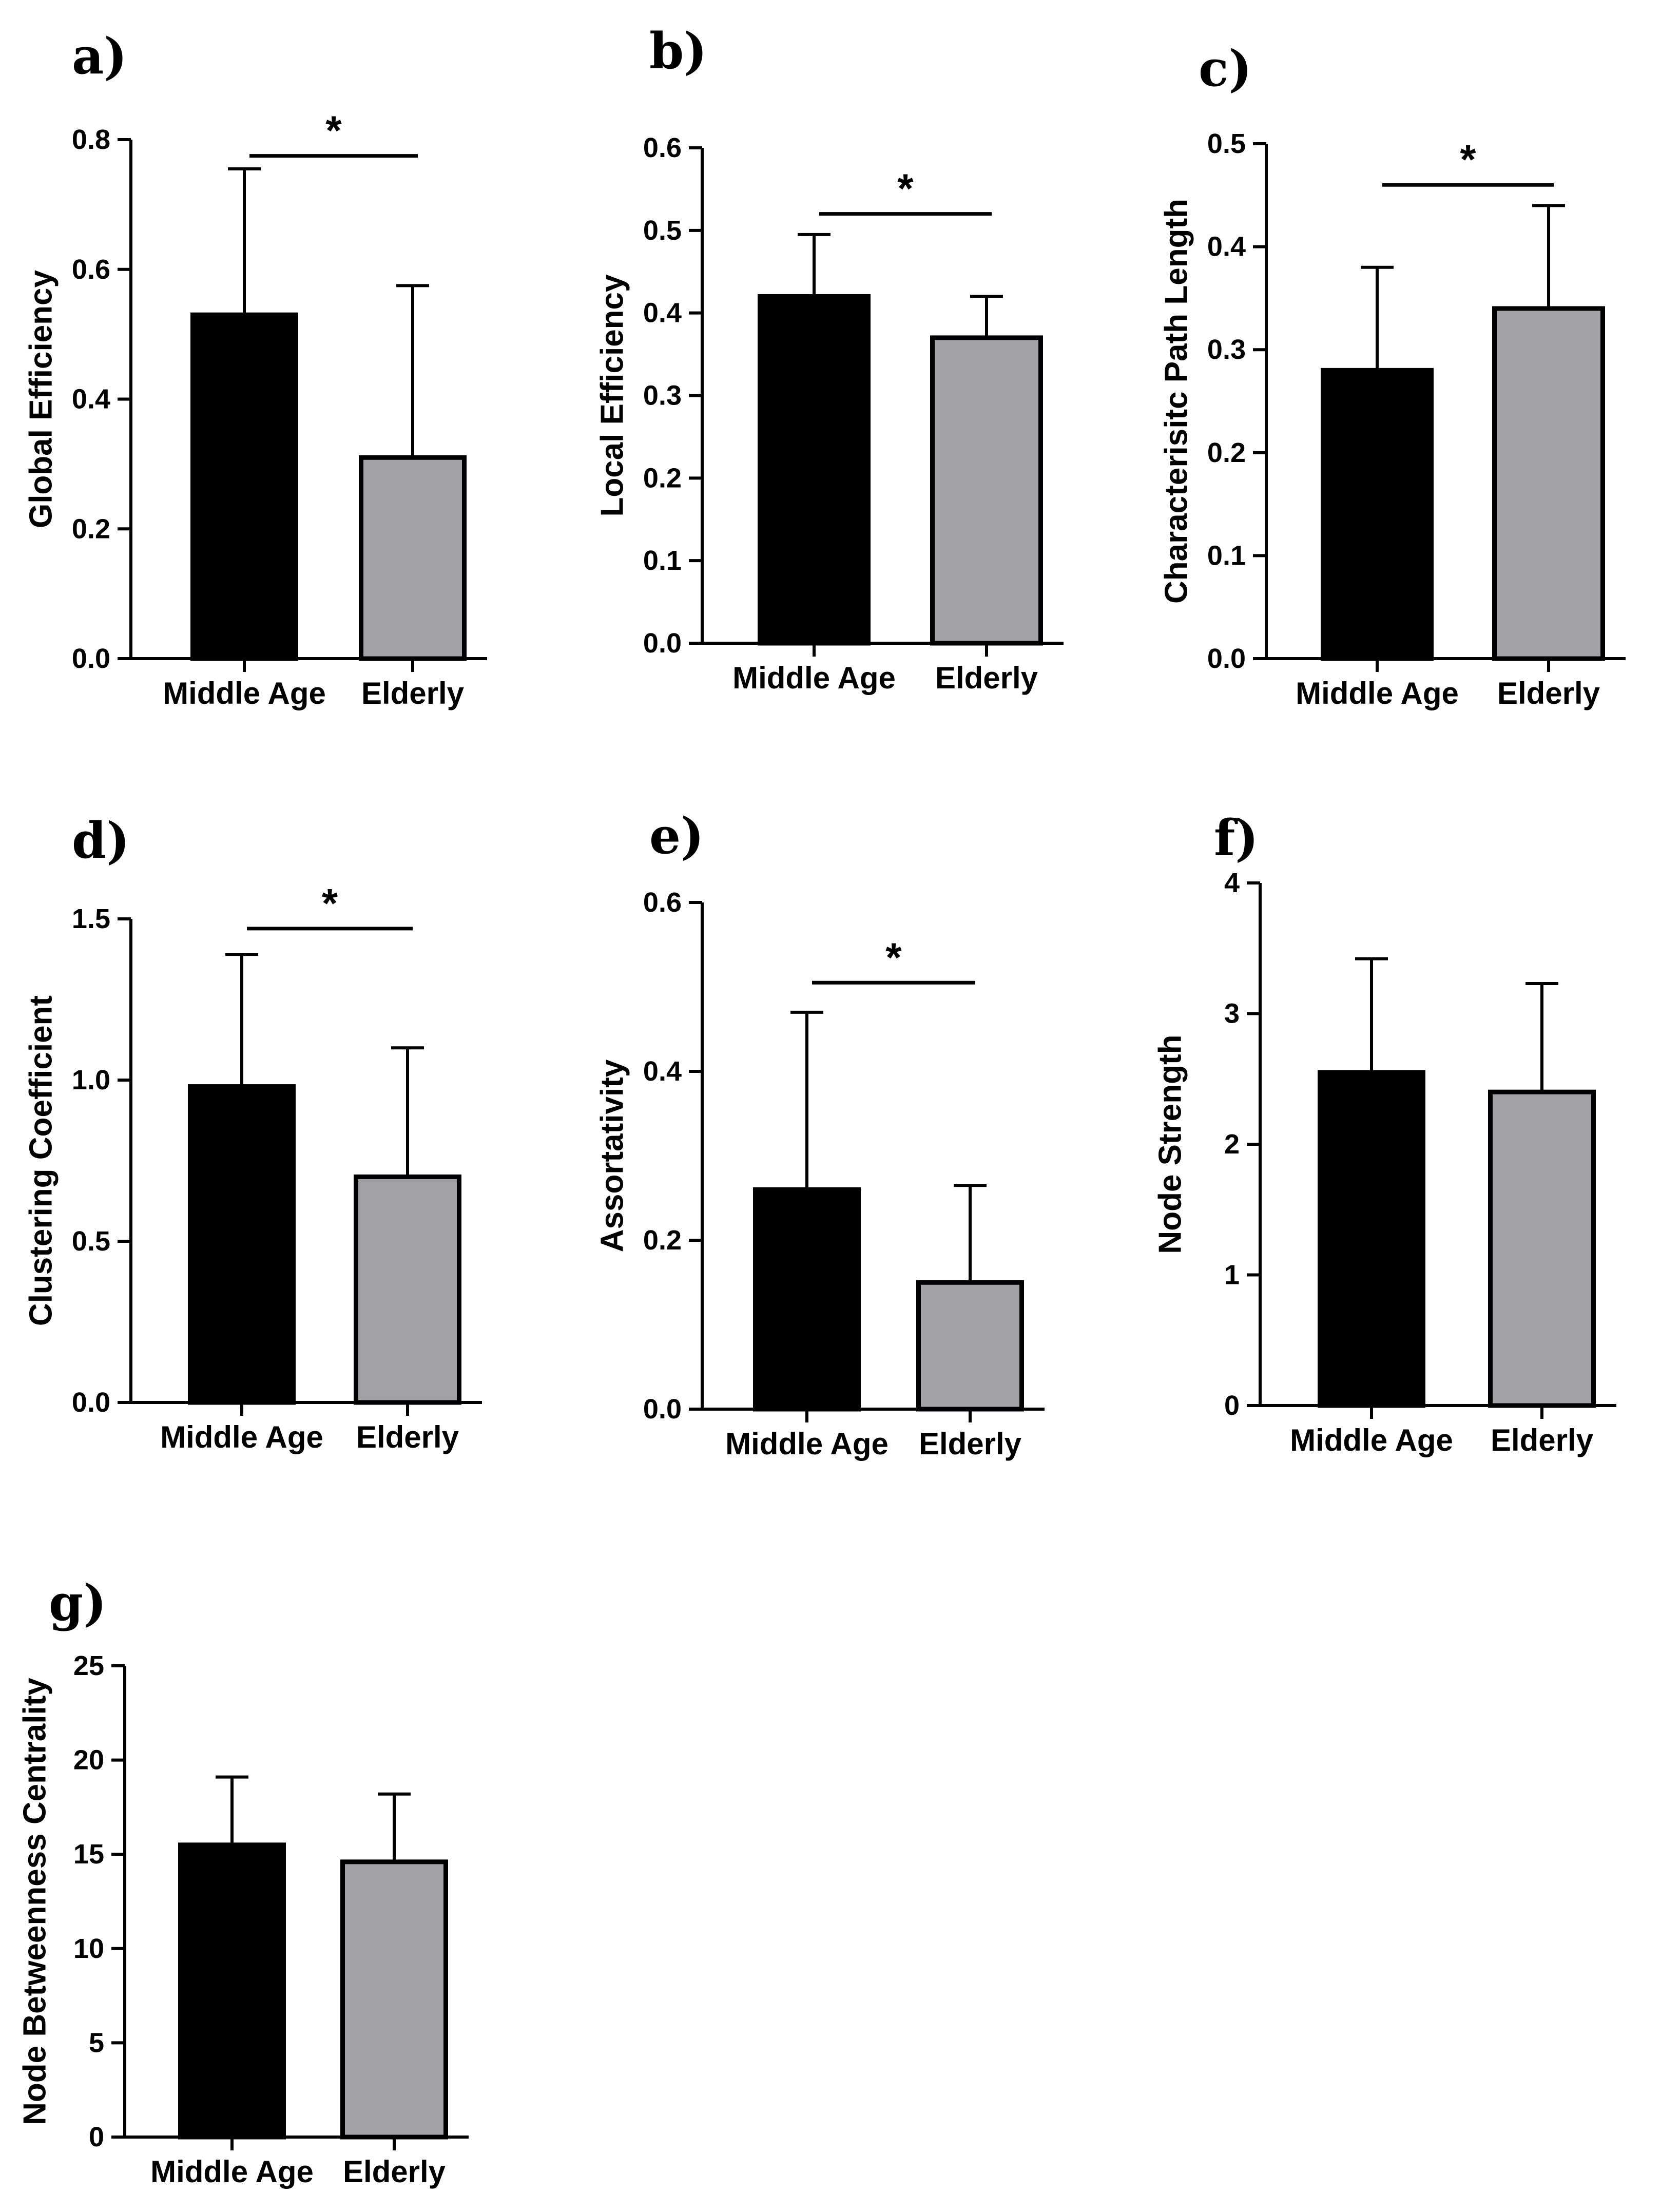  What do you see at coordinates (1232, 1144) in the screenshot?
I see `chart-f-ytick-label-2: 2` at bounding box center [1232, 1144].